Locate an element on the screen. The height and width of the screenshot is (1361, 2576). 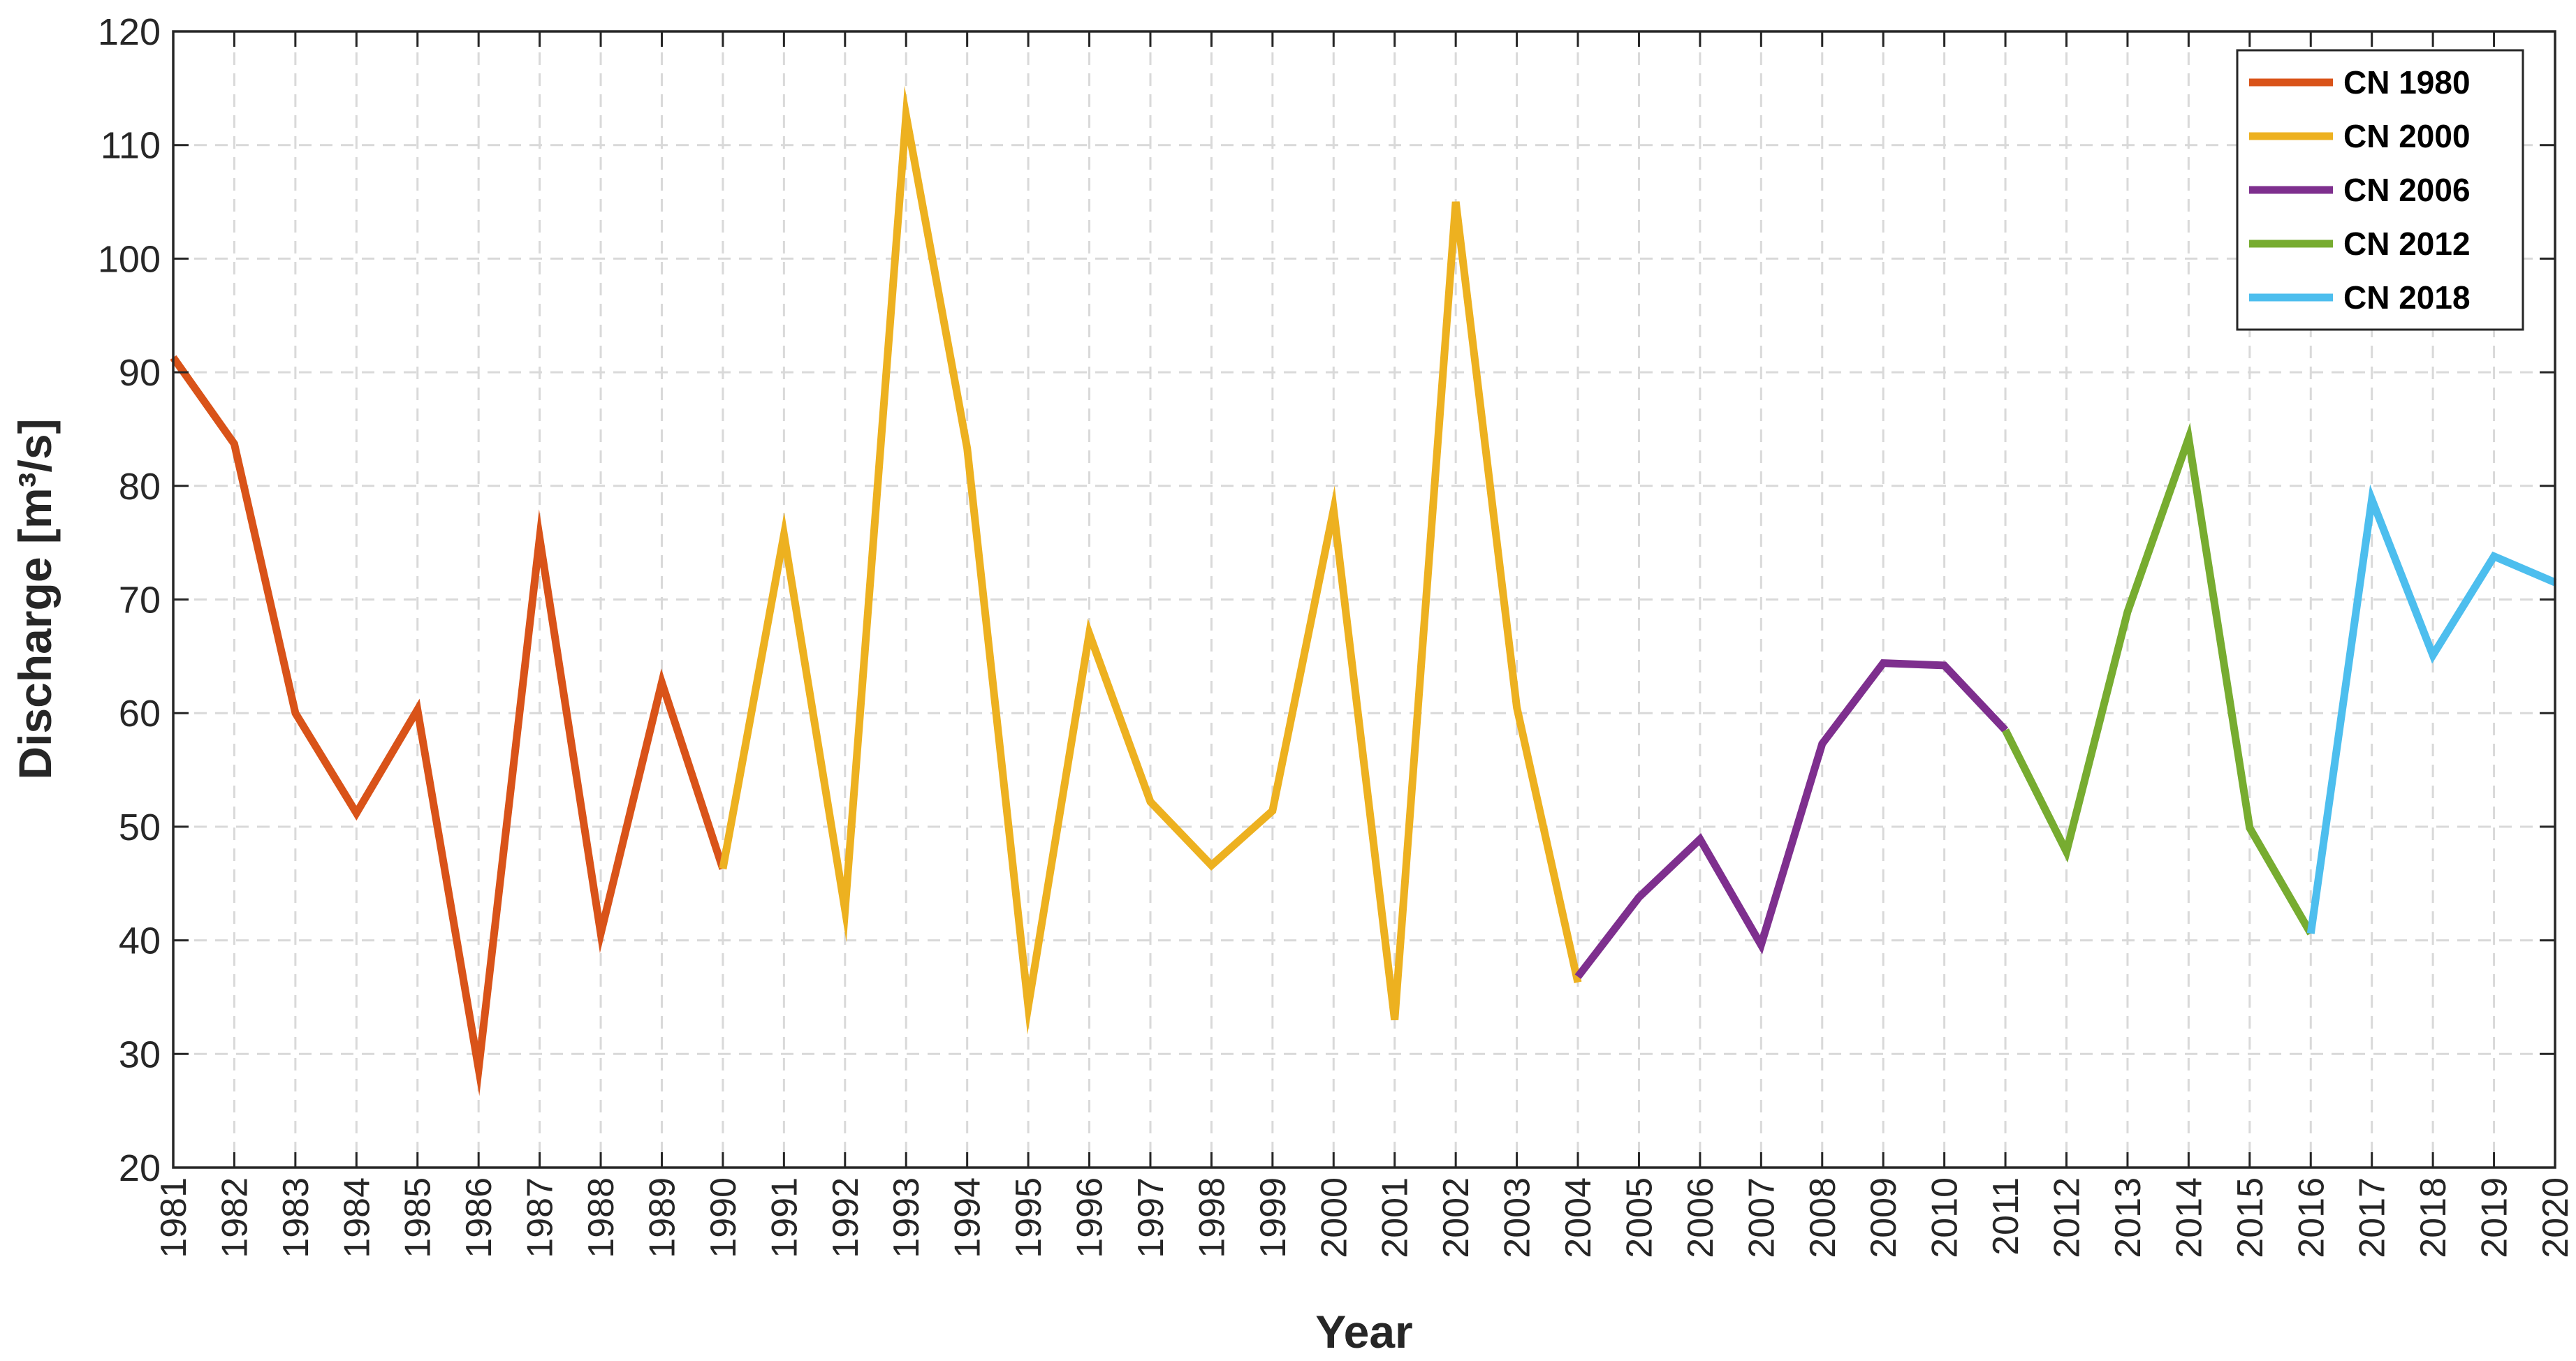
y-tick-label: 40 is located at coordinates (140, 941).